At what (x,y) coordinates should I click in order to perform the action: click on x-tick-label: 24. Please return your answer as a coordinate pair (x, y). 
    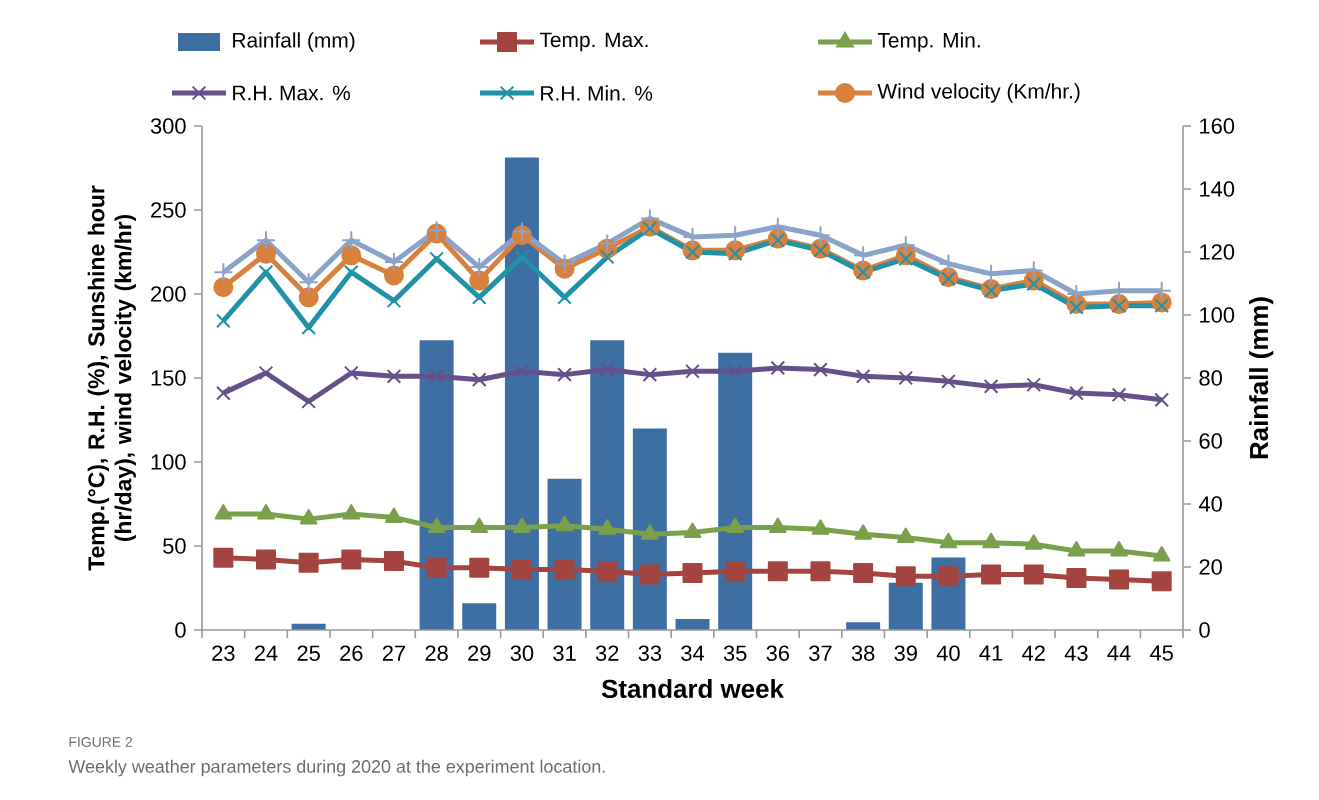
    Looking at the image, I should click on (266, 653).